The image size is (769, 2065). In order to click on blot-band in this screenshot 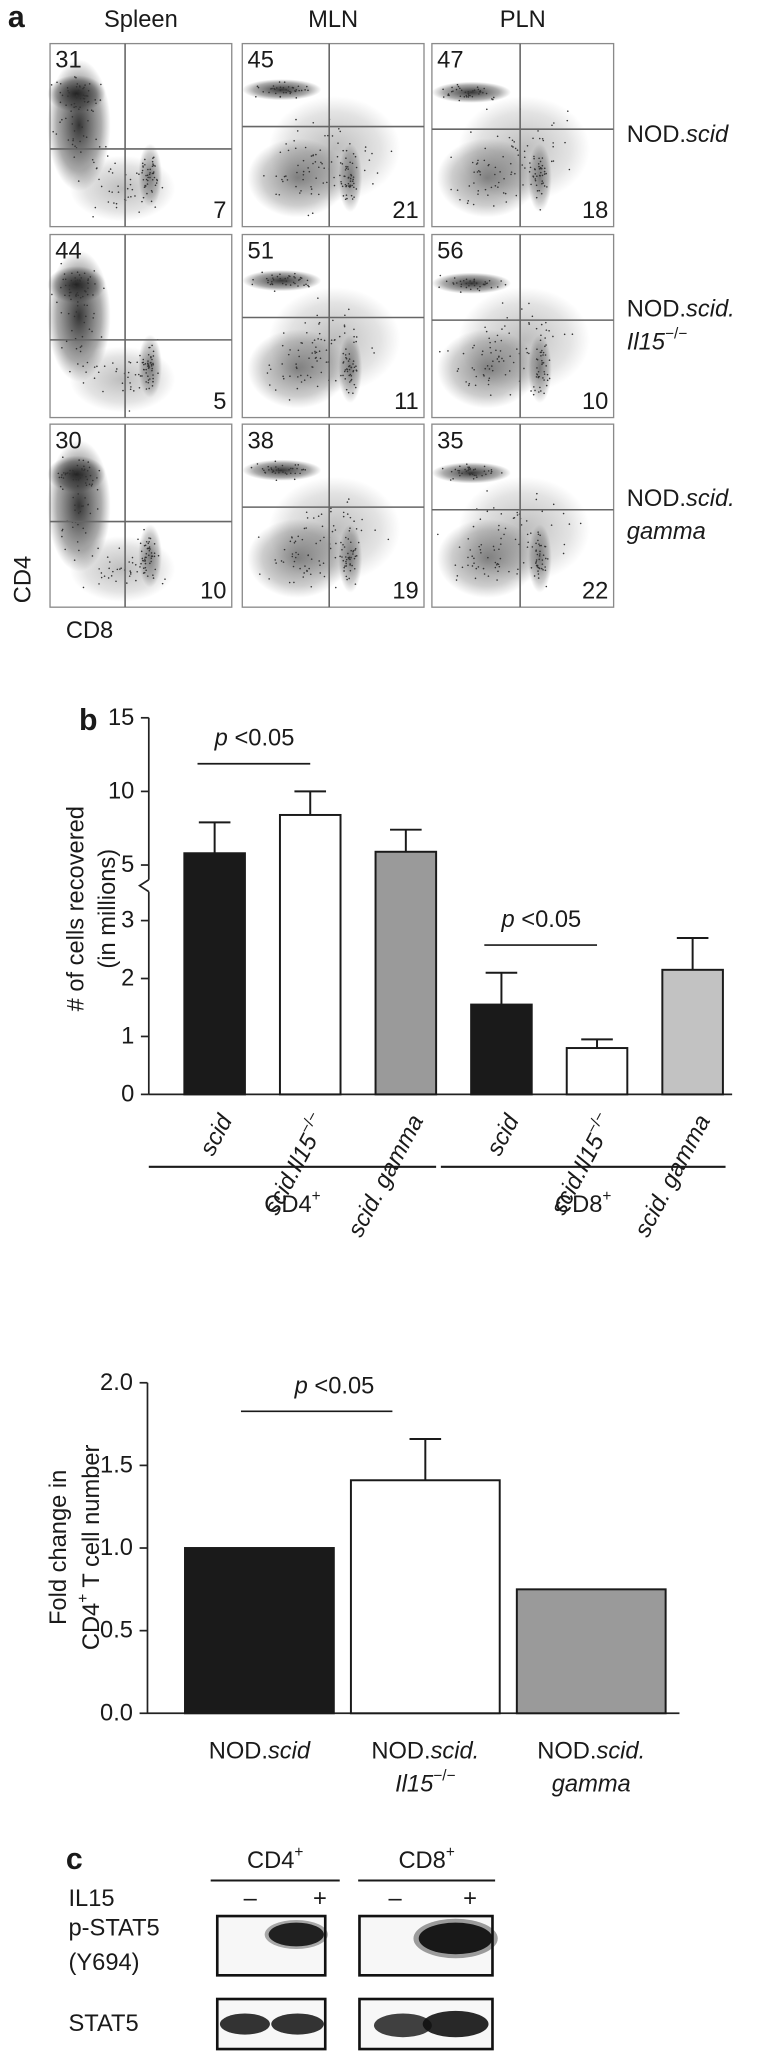, I will do `click(455, 1938)`.